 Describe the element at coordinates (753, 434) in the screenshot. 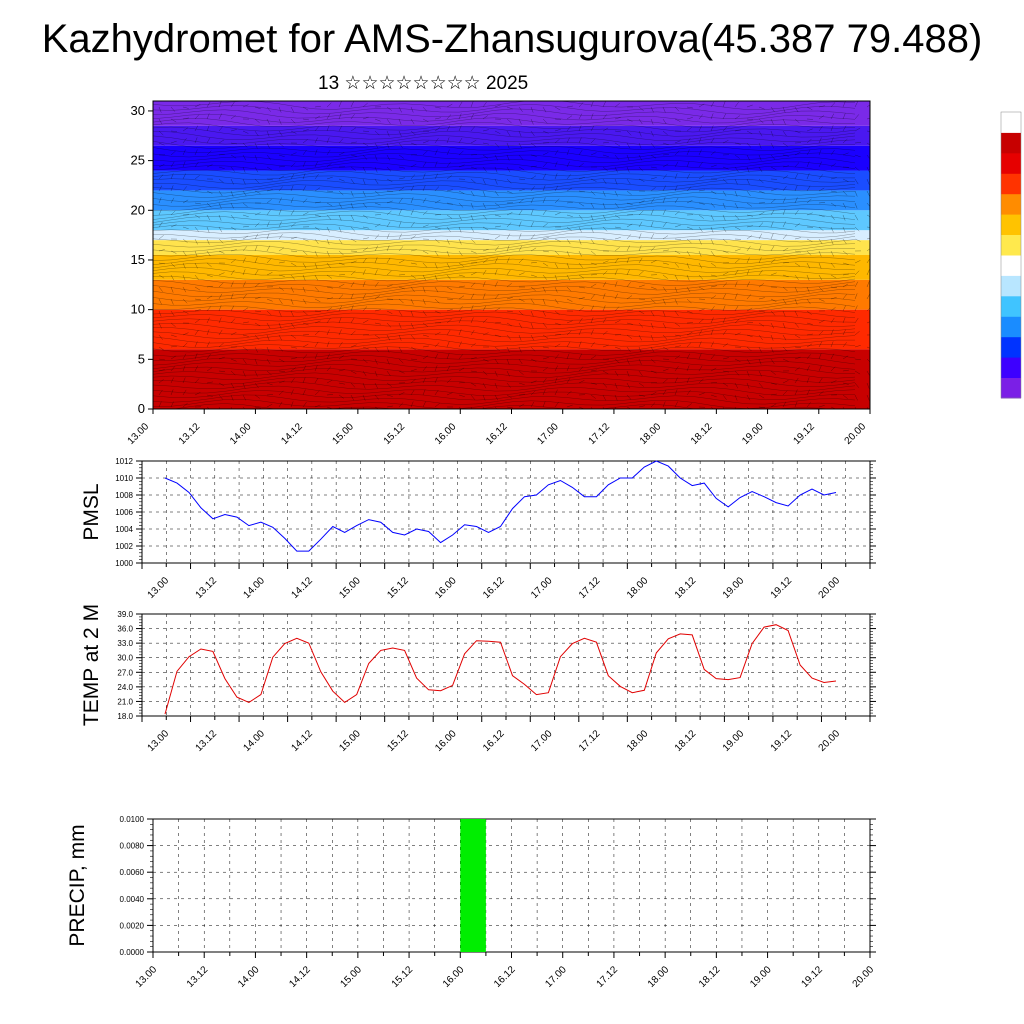

I see `x-tick-label: 19.00` at that location.